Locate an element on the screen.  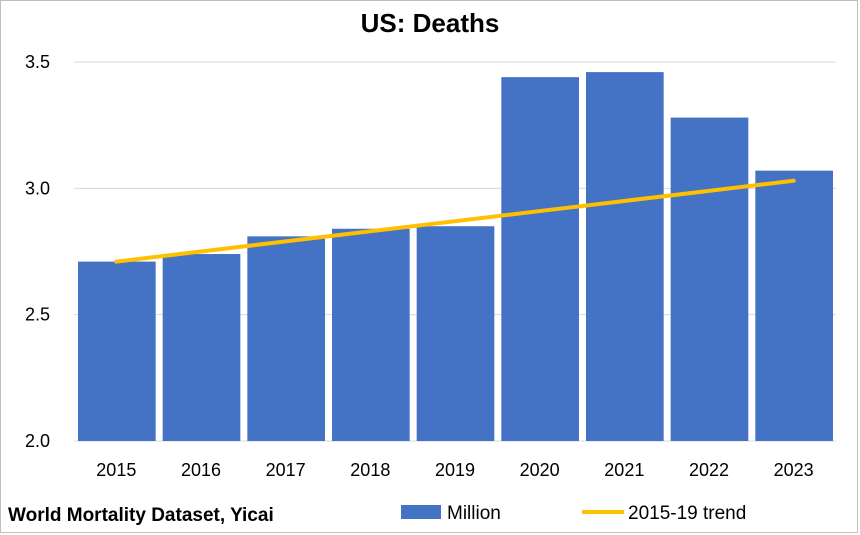
bar-2018 is located at coordinates (371, 334).